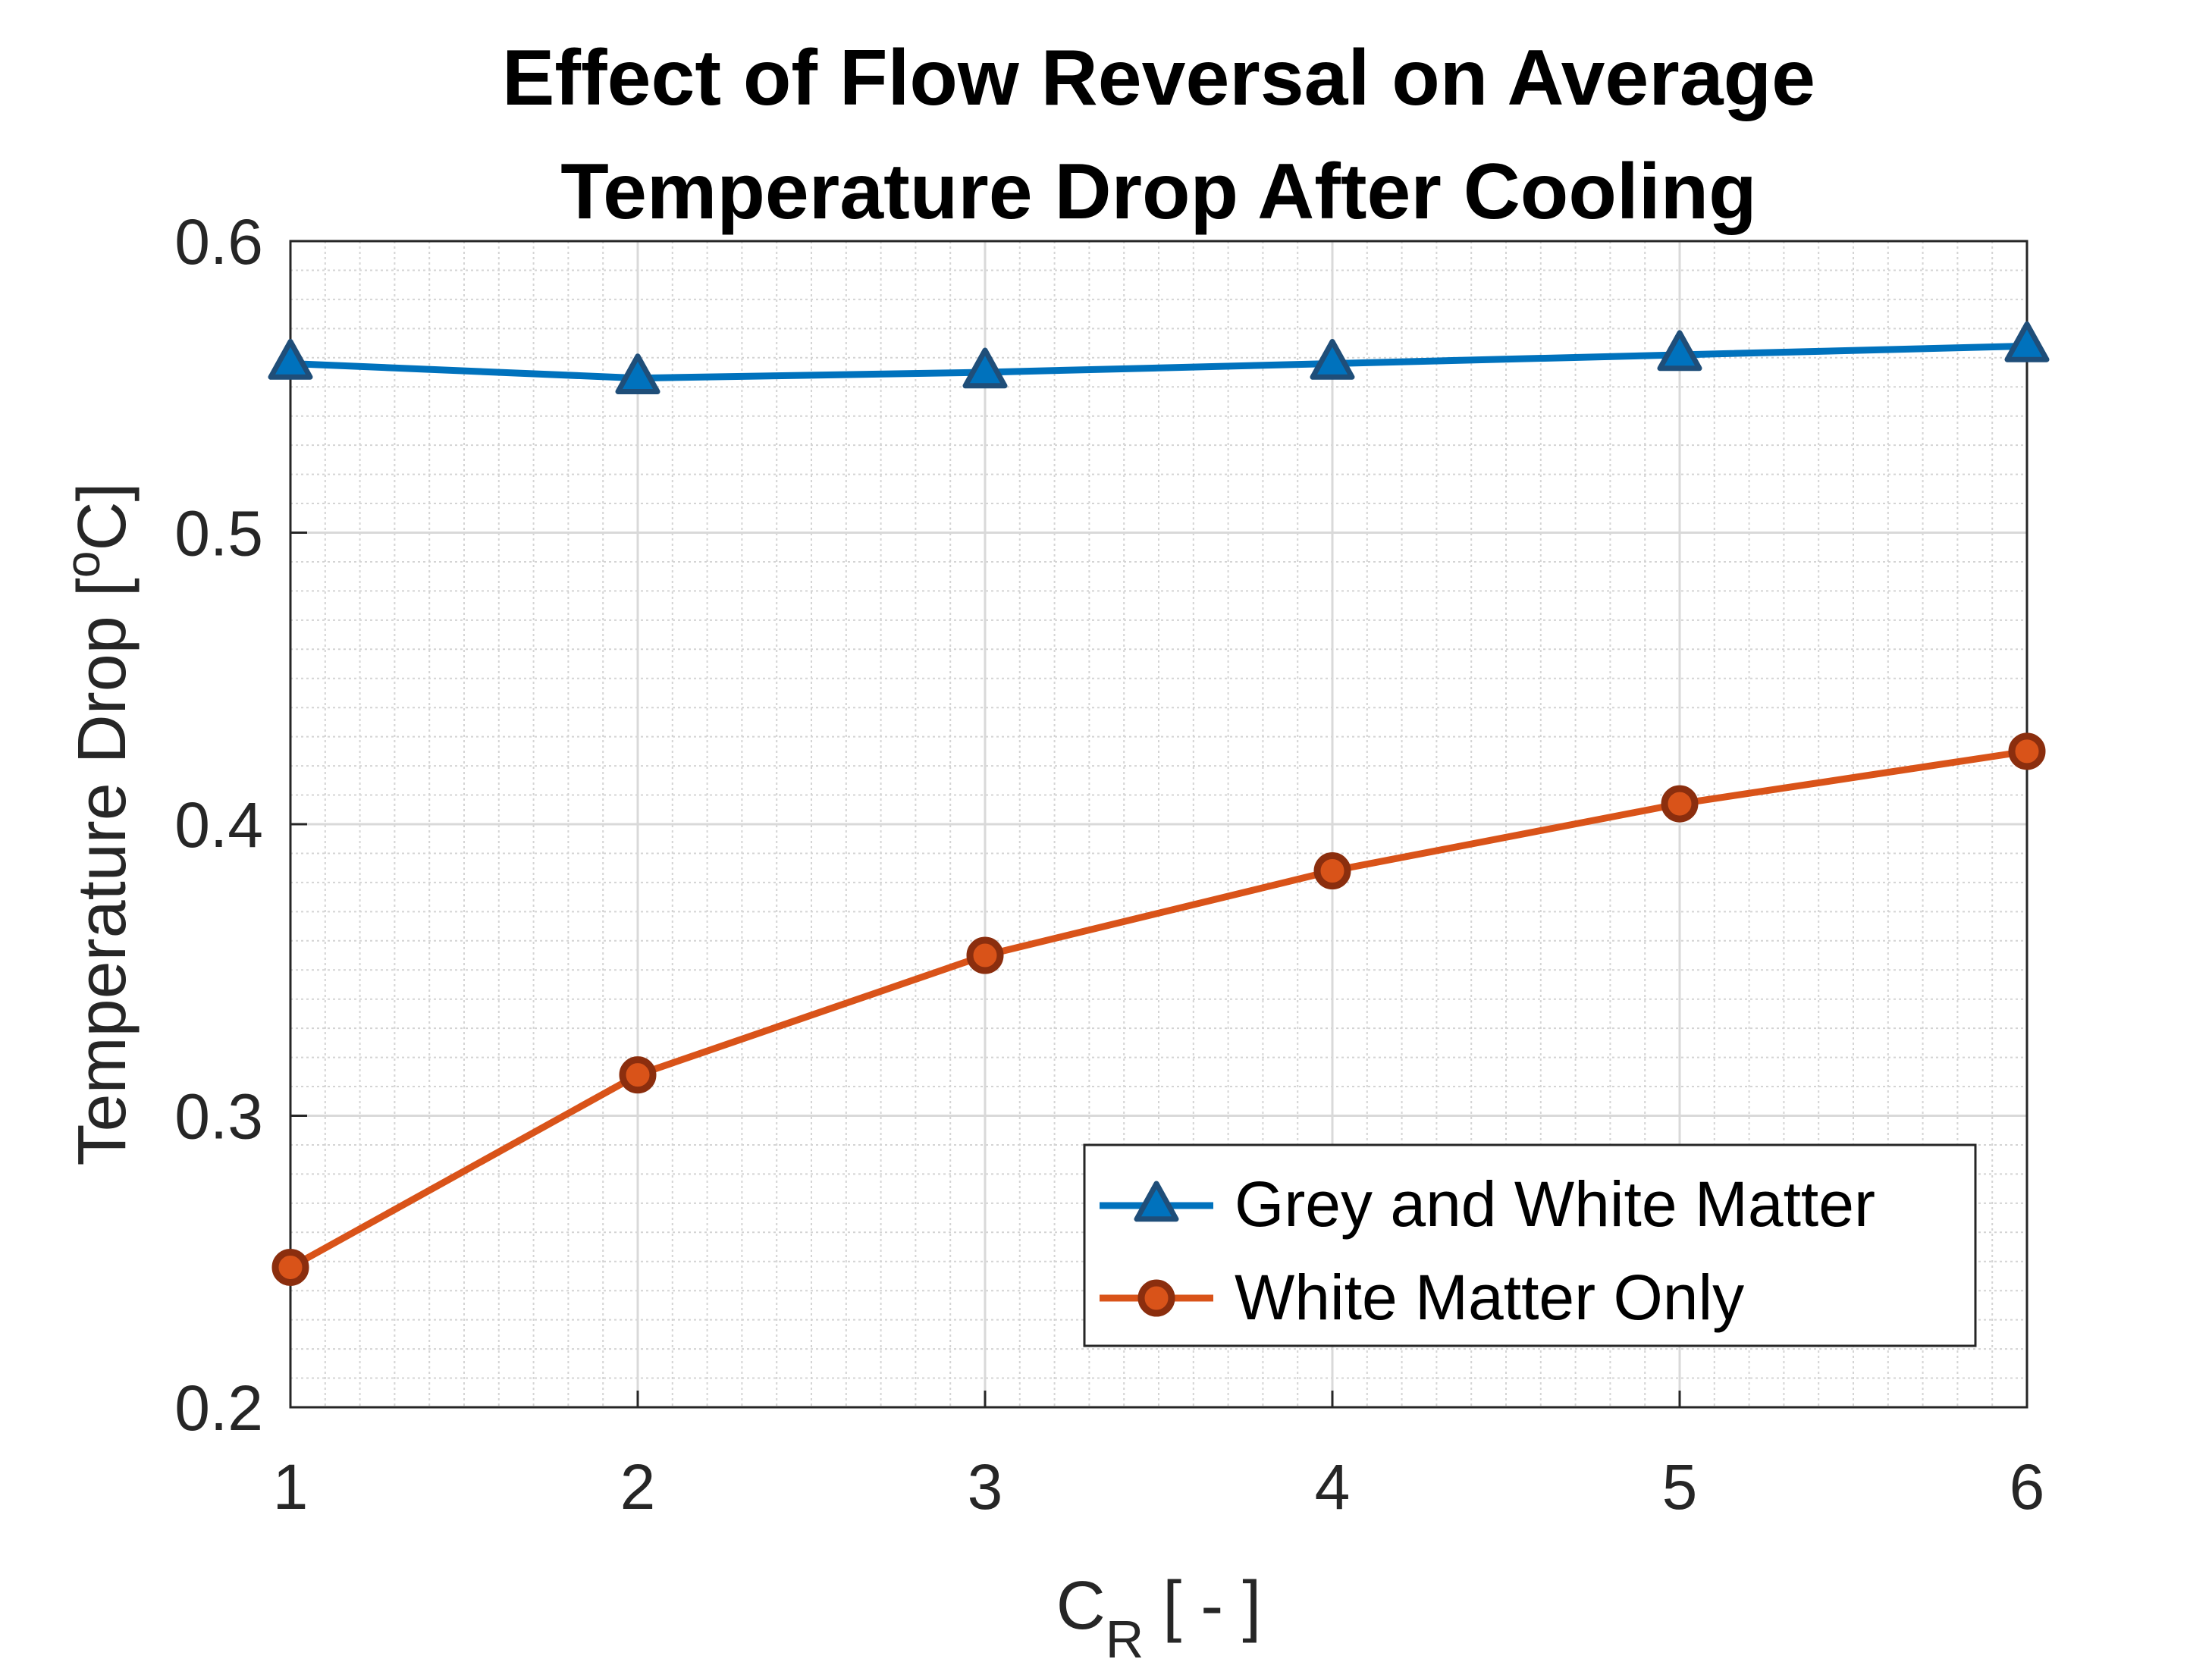  I want to click on legend-label-grey-and-white-matter: Grey and White Matter, so click(1555, 1204).